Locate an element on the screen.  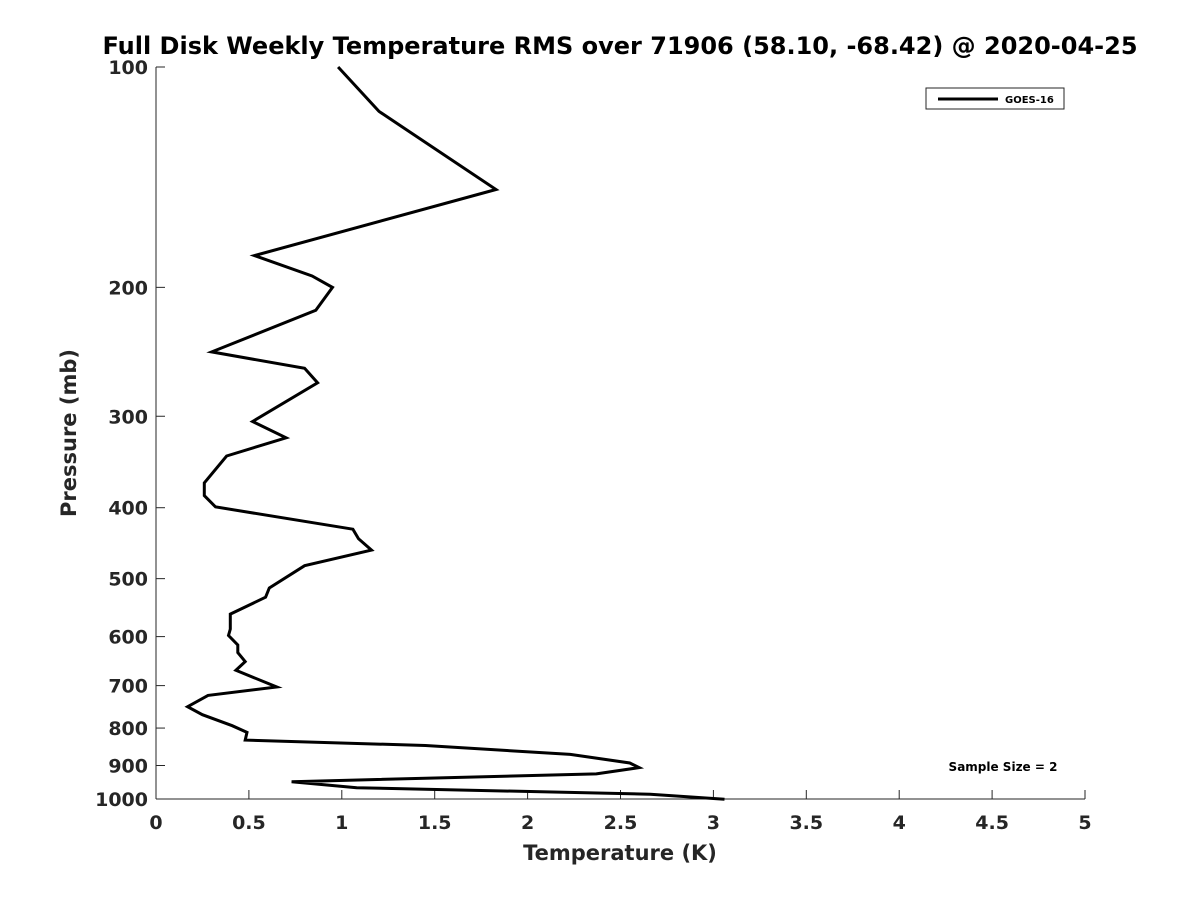
y-tick-label: 900 is located at coordinates (128, 767).